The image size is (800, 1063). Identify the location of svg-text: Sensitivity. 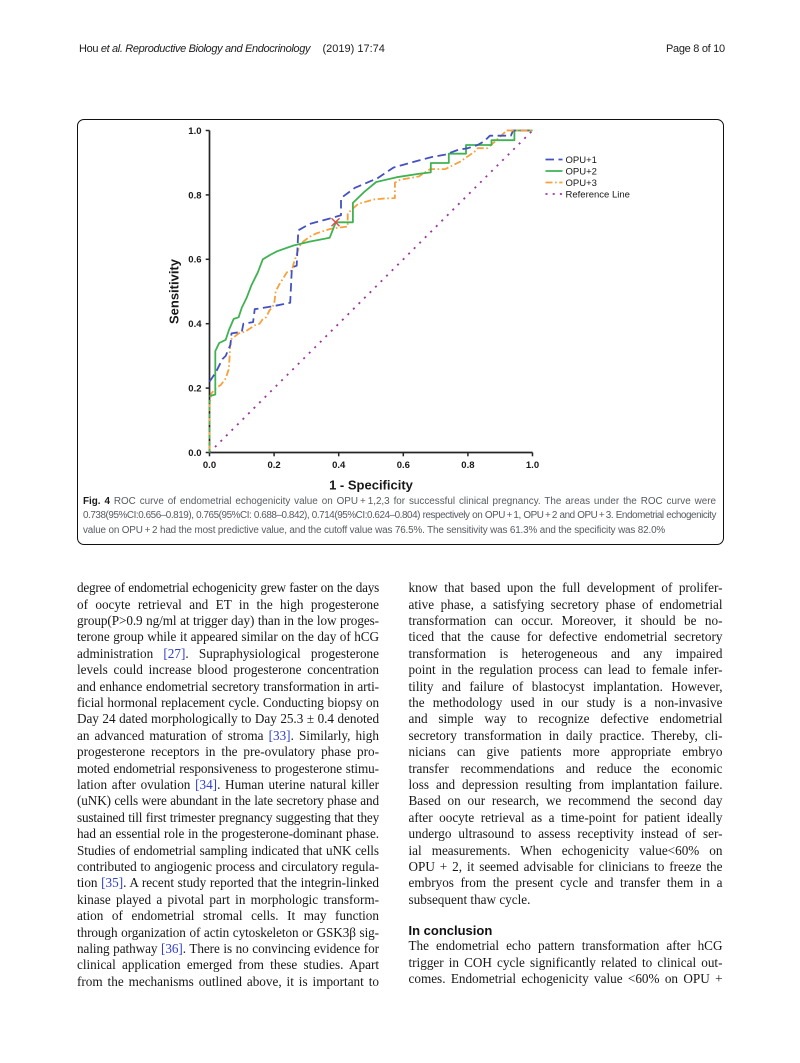
(174, 291).